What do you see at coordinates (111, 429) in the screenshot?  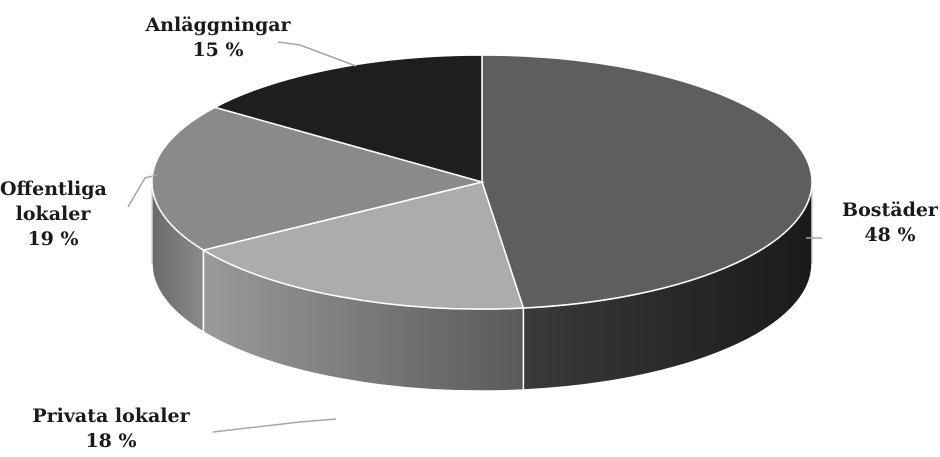 I see `slice-label-privata-lokaler: Privata lokaler 18 %` at bounding box center [111, 429].